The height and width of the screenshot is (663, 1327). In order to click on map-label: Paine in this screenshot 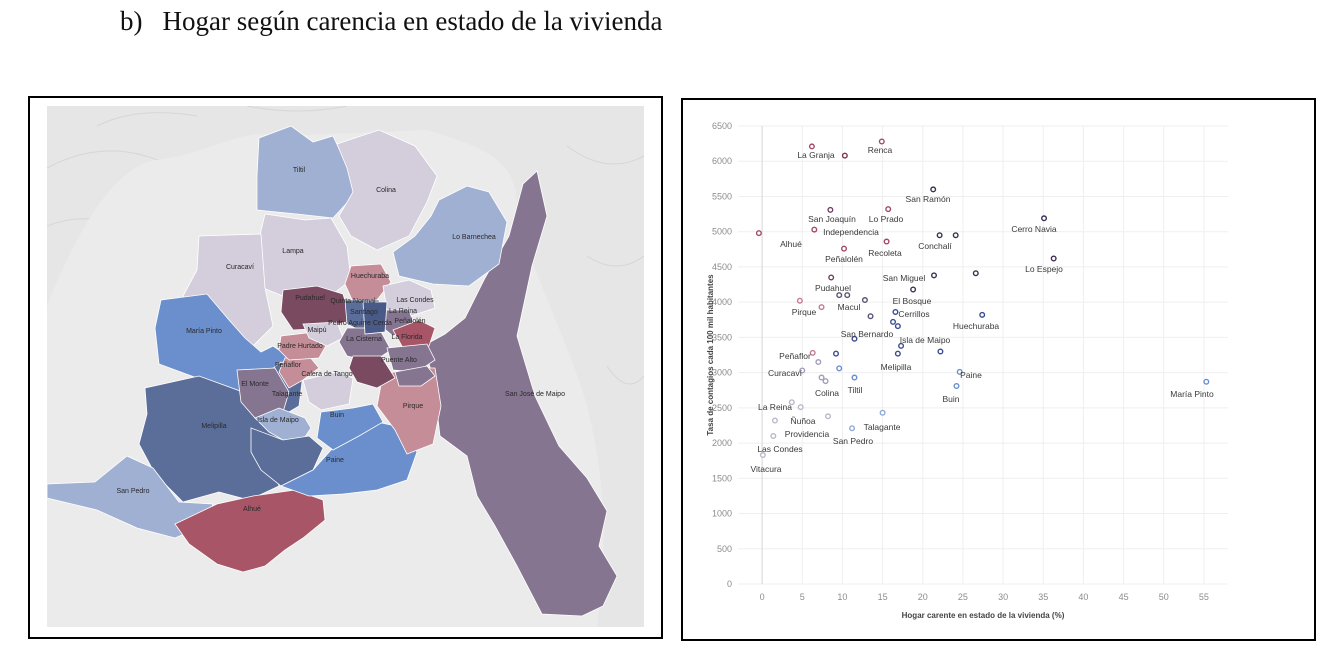, I will do `click(335, 460)`.